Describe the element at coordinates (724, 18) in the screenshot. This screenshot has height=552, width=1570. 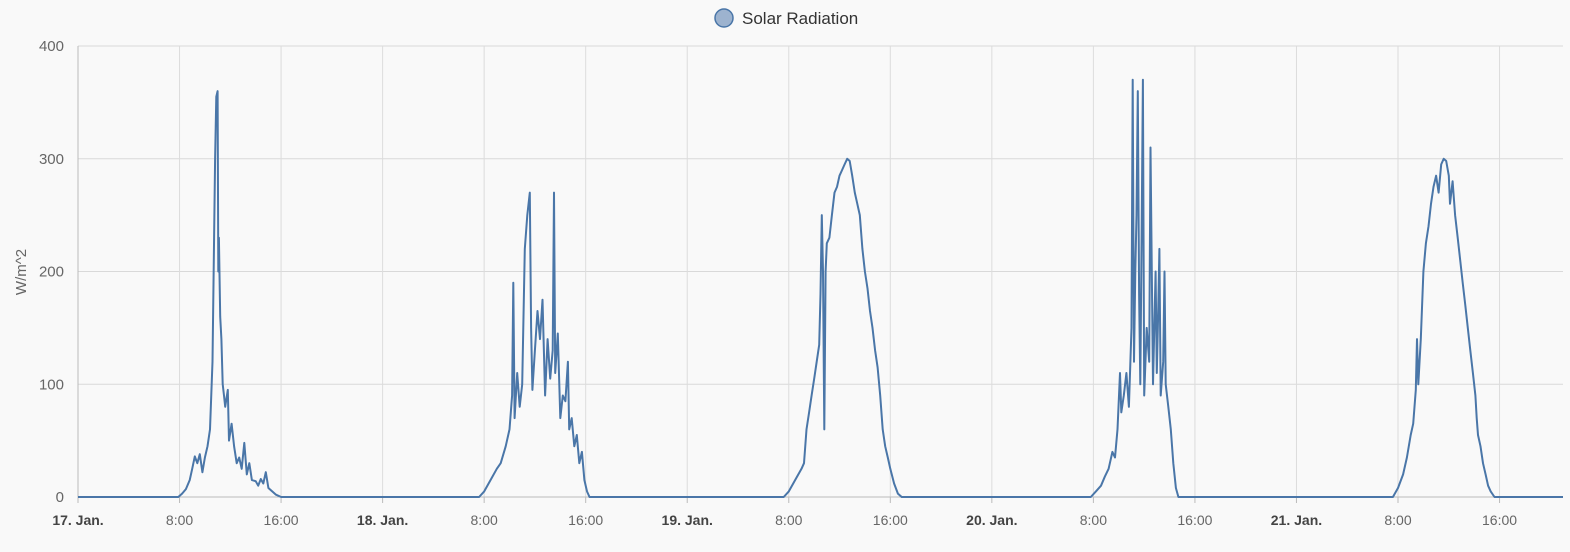
I see `legend-marker-icon` at that location.